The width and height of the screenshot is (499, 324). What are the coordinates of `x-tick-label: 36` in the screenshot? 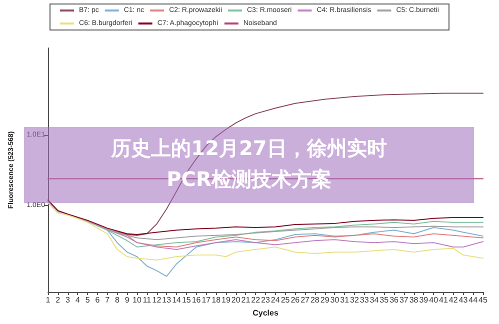 It's located at (395, 300).